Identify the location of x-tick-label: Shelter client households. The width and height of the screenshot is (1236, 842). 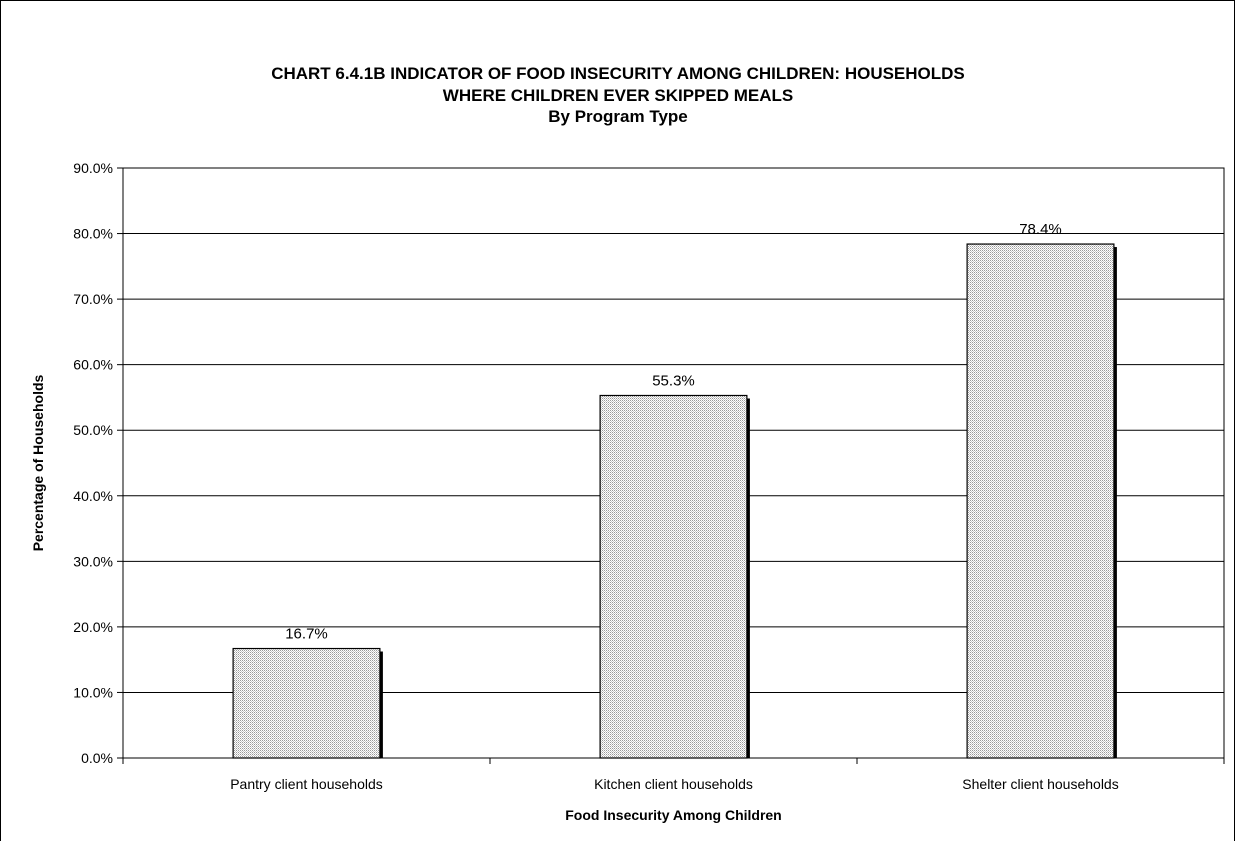
(1040, 784).